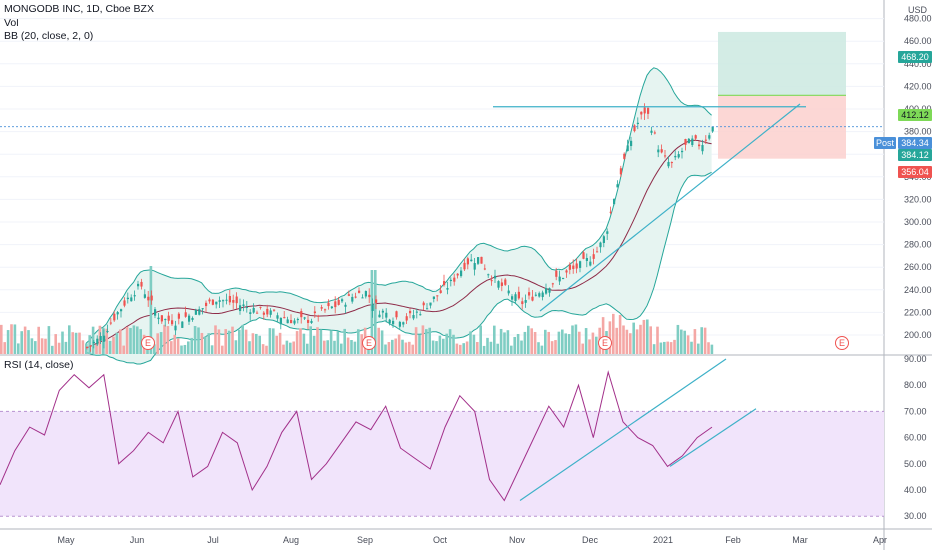 The height and width of the screenshot is (550, 932). I want to click on post-tag, so click(885, 143).